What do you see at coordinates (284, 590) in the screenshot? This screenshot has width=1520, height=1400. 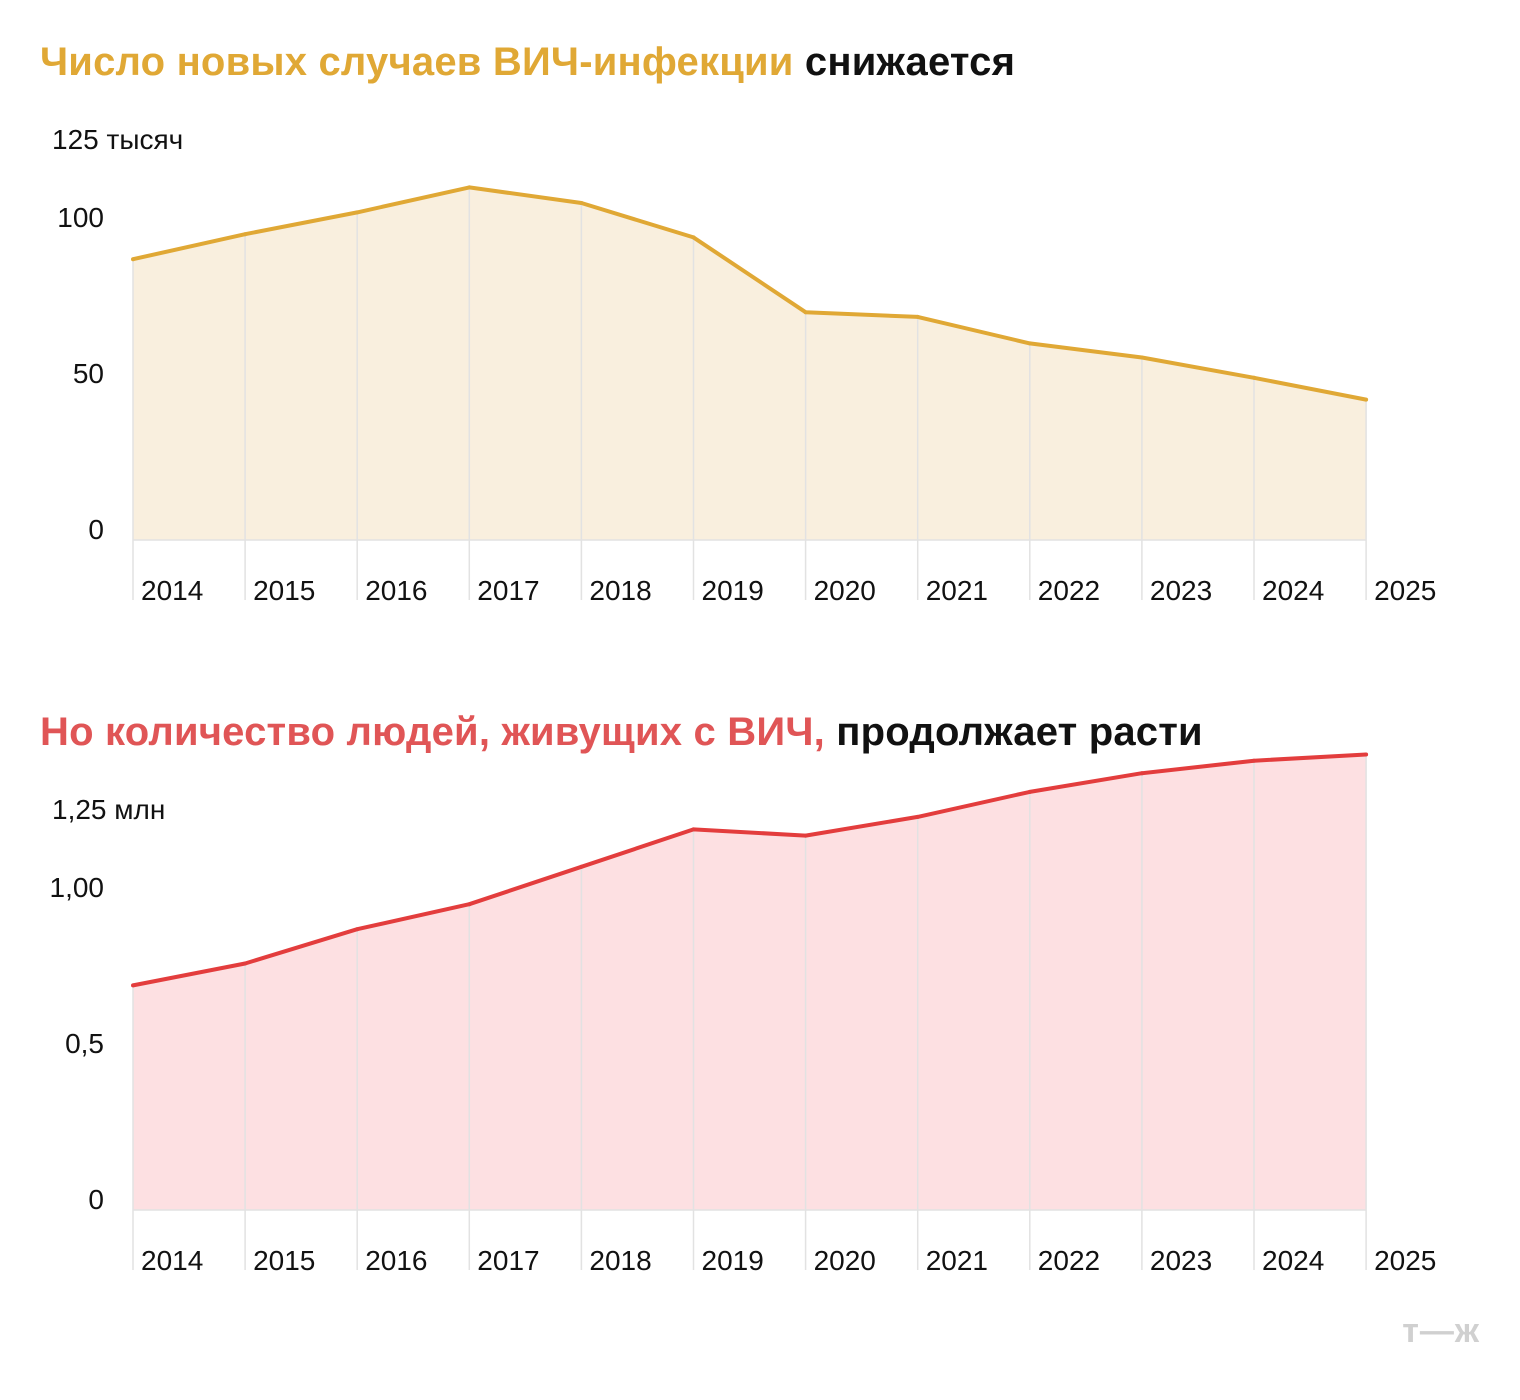 I see `chart1-xtick-label: 2015` at bounding box center [284, 590].